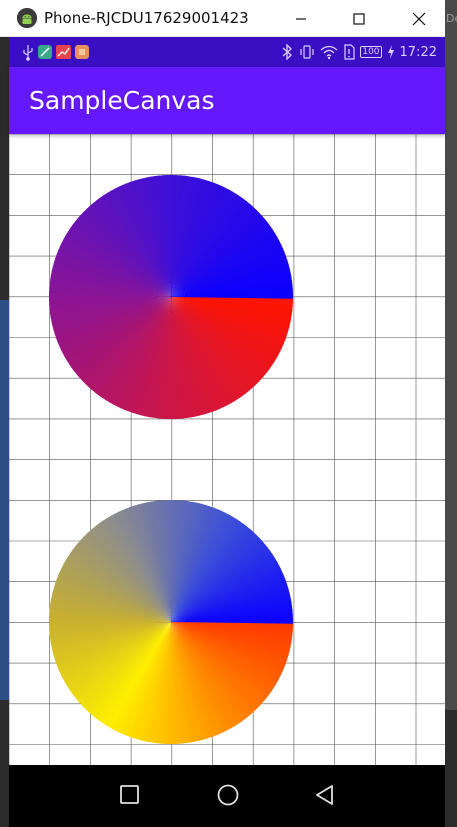 The height and width of the screenshot is (827, 457). I want to click on status-bar: 100 17:22, so click(227, 52).